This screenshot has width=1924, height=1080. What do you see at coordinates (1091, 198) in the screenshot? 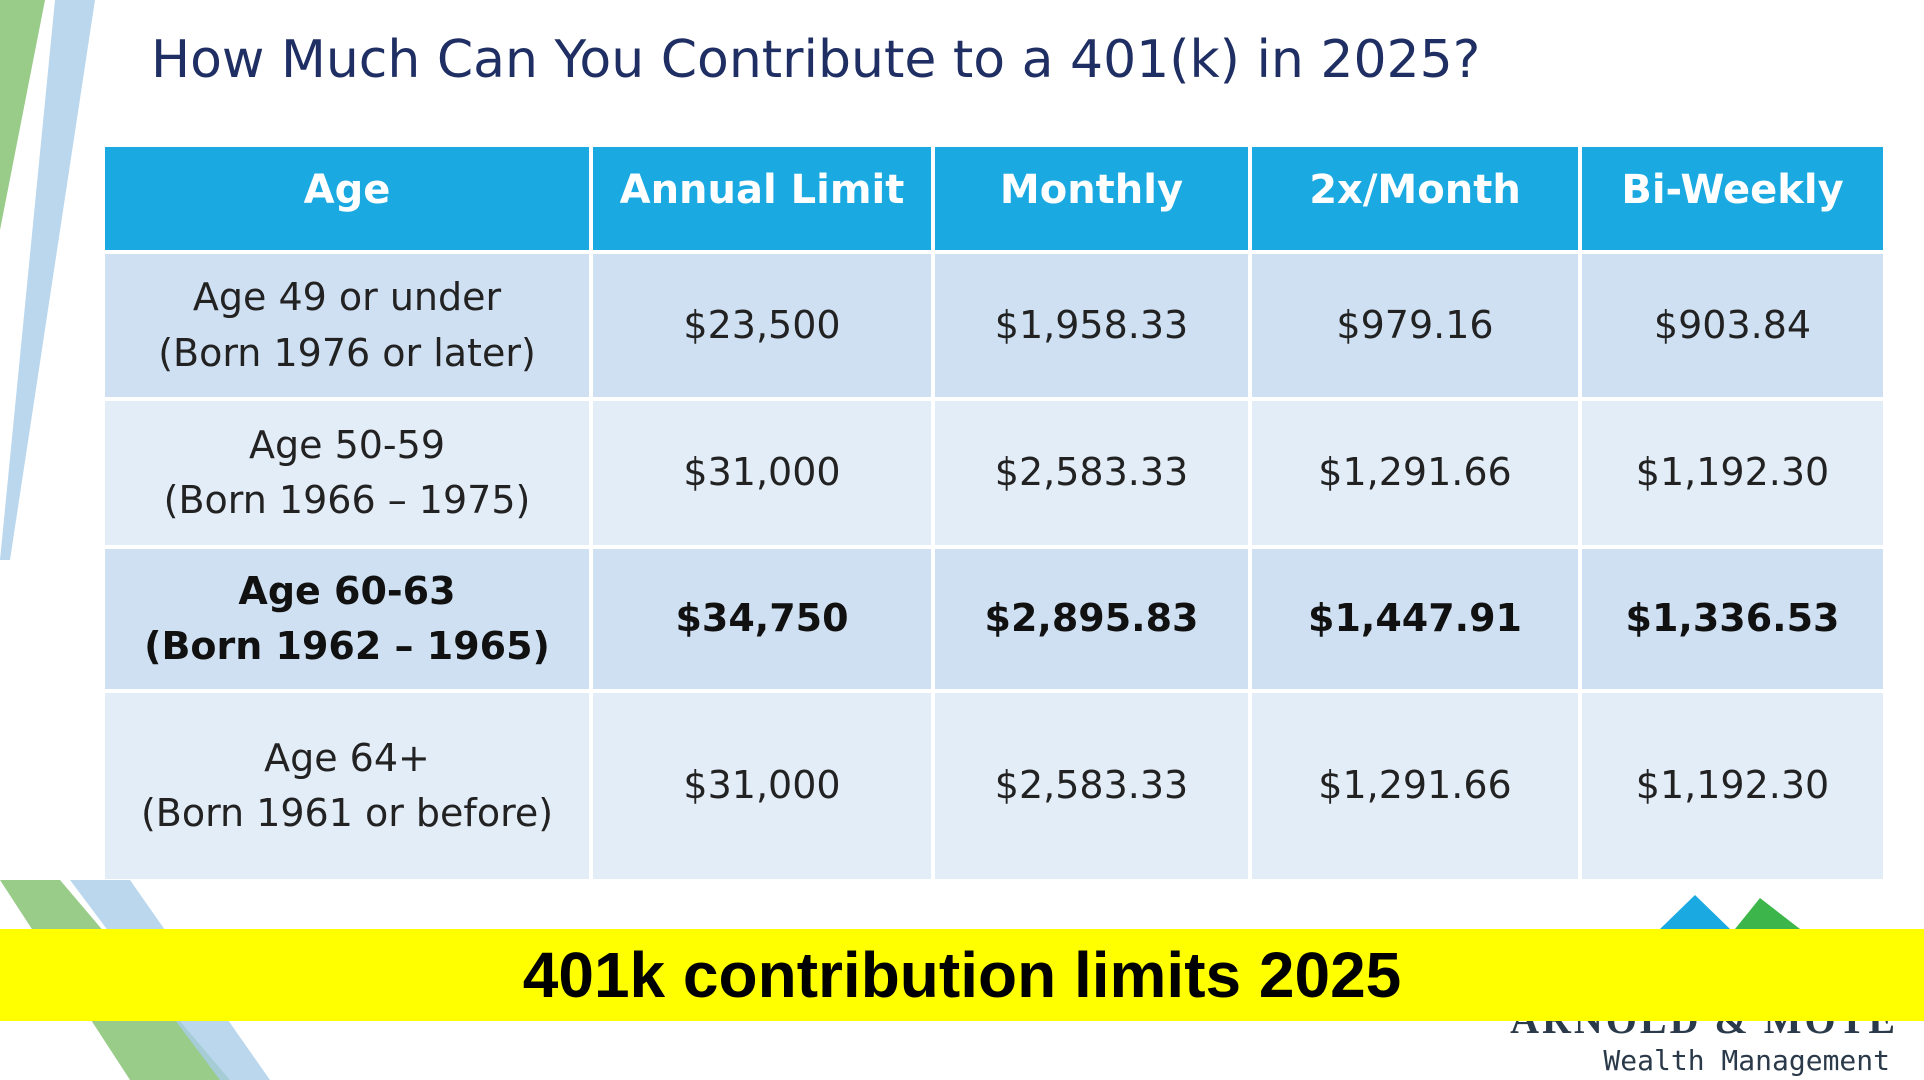
I see `header-cell: Monthly` at bounding box center [1091, 198].